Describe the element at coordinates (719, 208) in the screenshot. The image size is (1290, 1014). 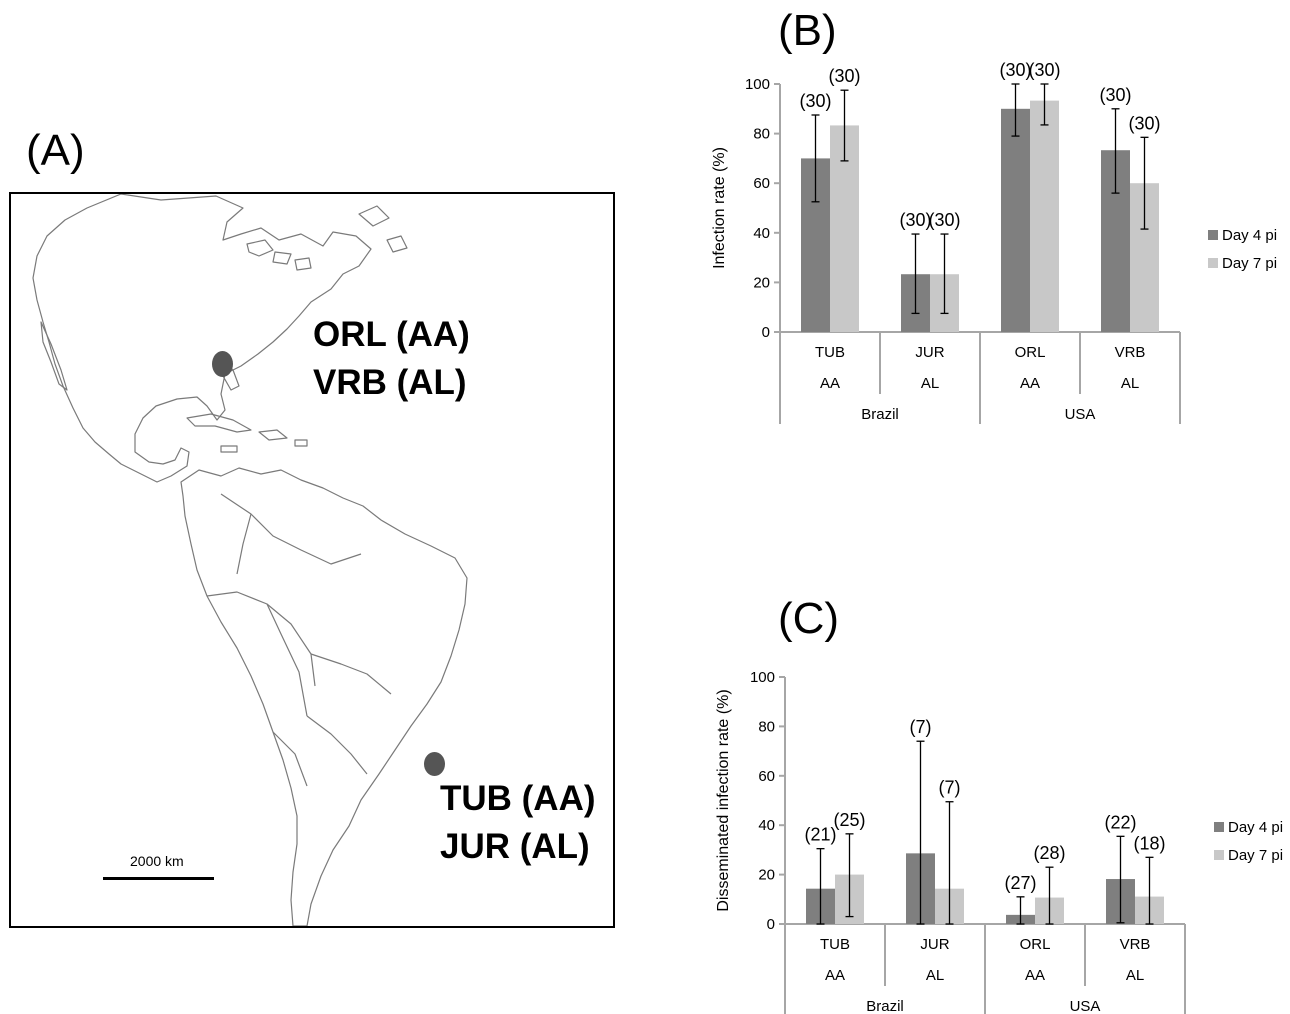
I see `y-axis-label: Infection rate (%)` at that location.